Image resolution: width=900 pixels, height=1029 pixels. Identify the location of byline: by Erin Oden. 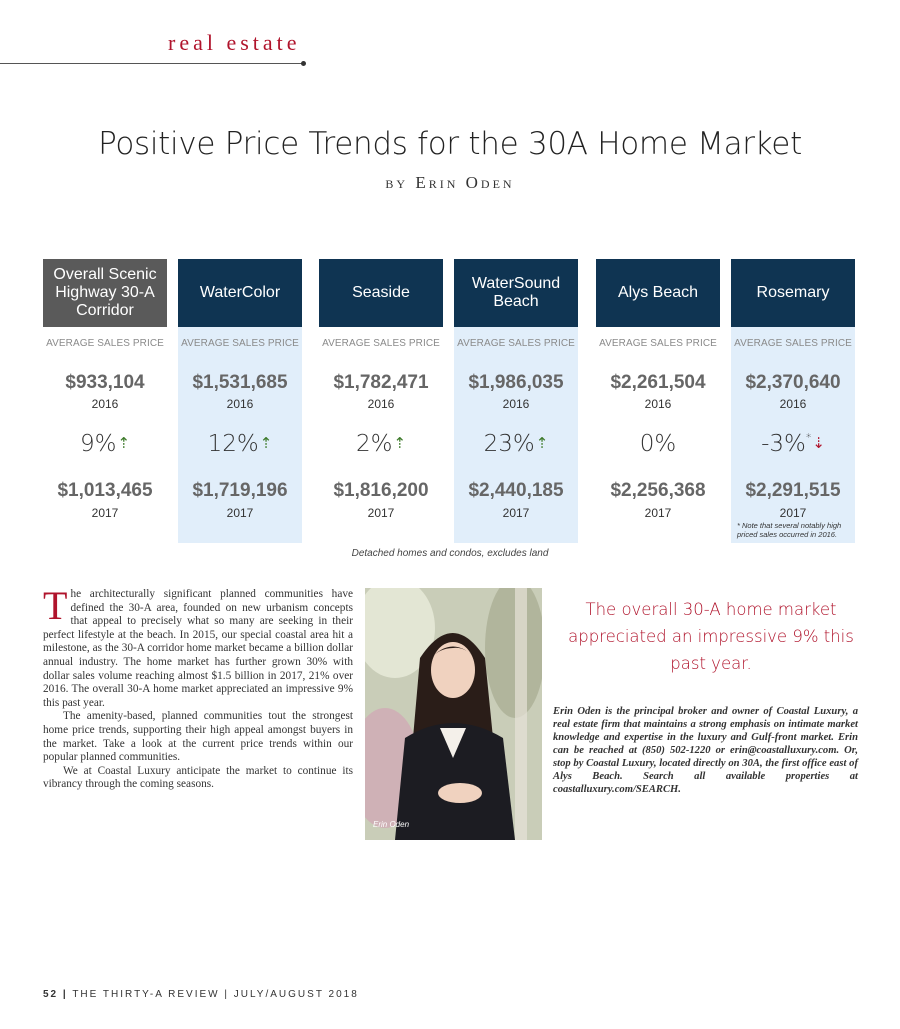
(450, 182).